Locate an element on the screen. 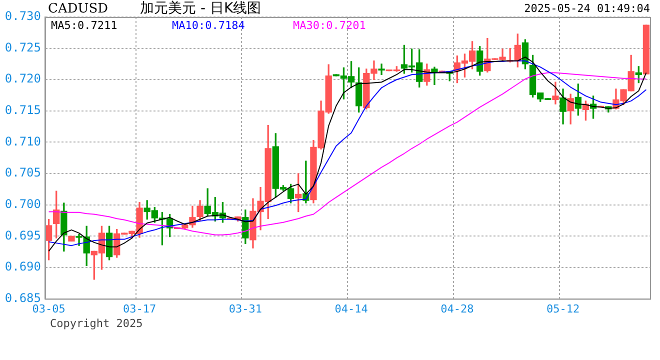 This screenshot has height=360, width=660. y-tick-label: 0.710 is located at coordinates (22, 141).